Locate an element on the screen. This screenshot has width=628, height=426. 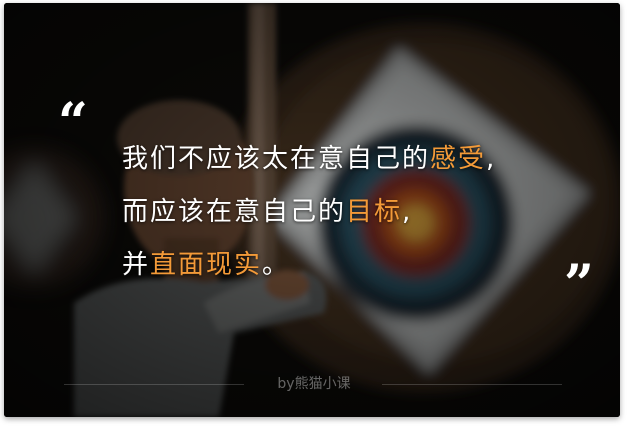
quote-line-2-highlight: 目标 is located at coordinates (374, 212).